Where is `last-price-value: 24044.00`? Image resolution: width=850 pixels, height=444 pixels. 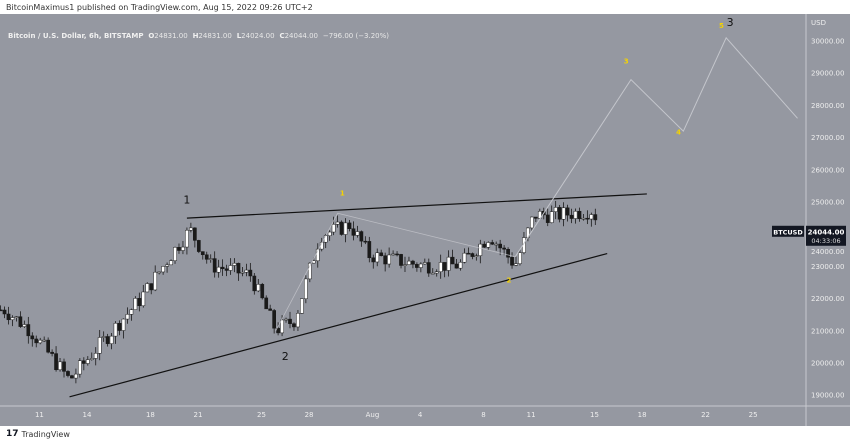 last-price-value: 24044.00 is located at coordinates (826, 232).